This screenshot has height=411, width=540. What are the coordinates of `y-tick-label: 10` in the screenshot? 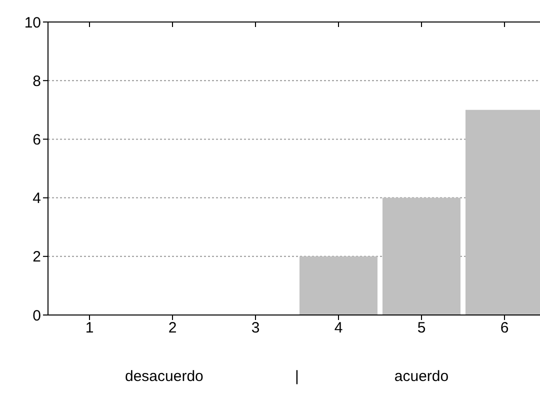 It's located at (32, 23).